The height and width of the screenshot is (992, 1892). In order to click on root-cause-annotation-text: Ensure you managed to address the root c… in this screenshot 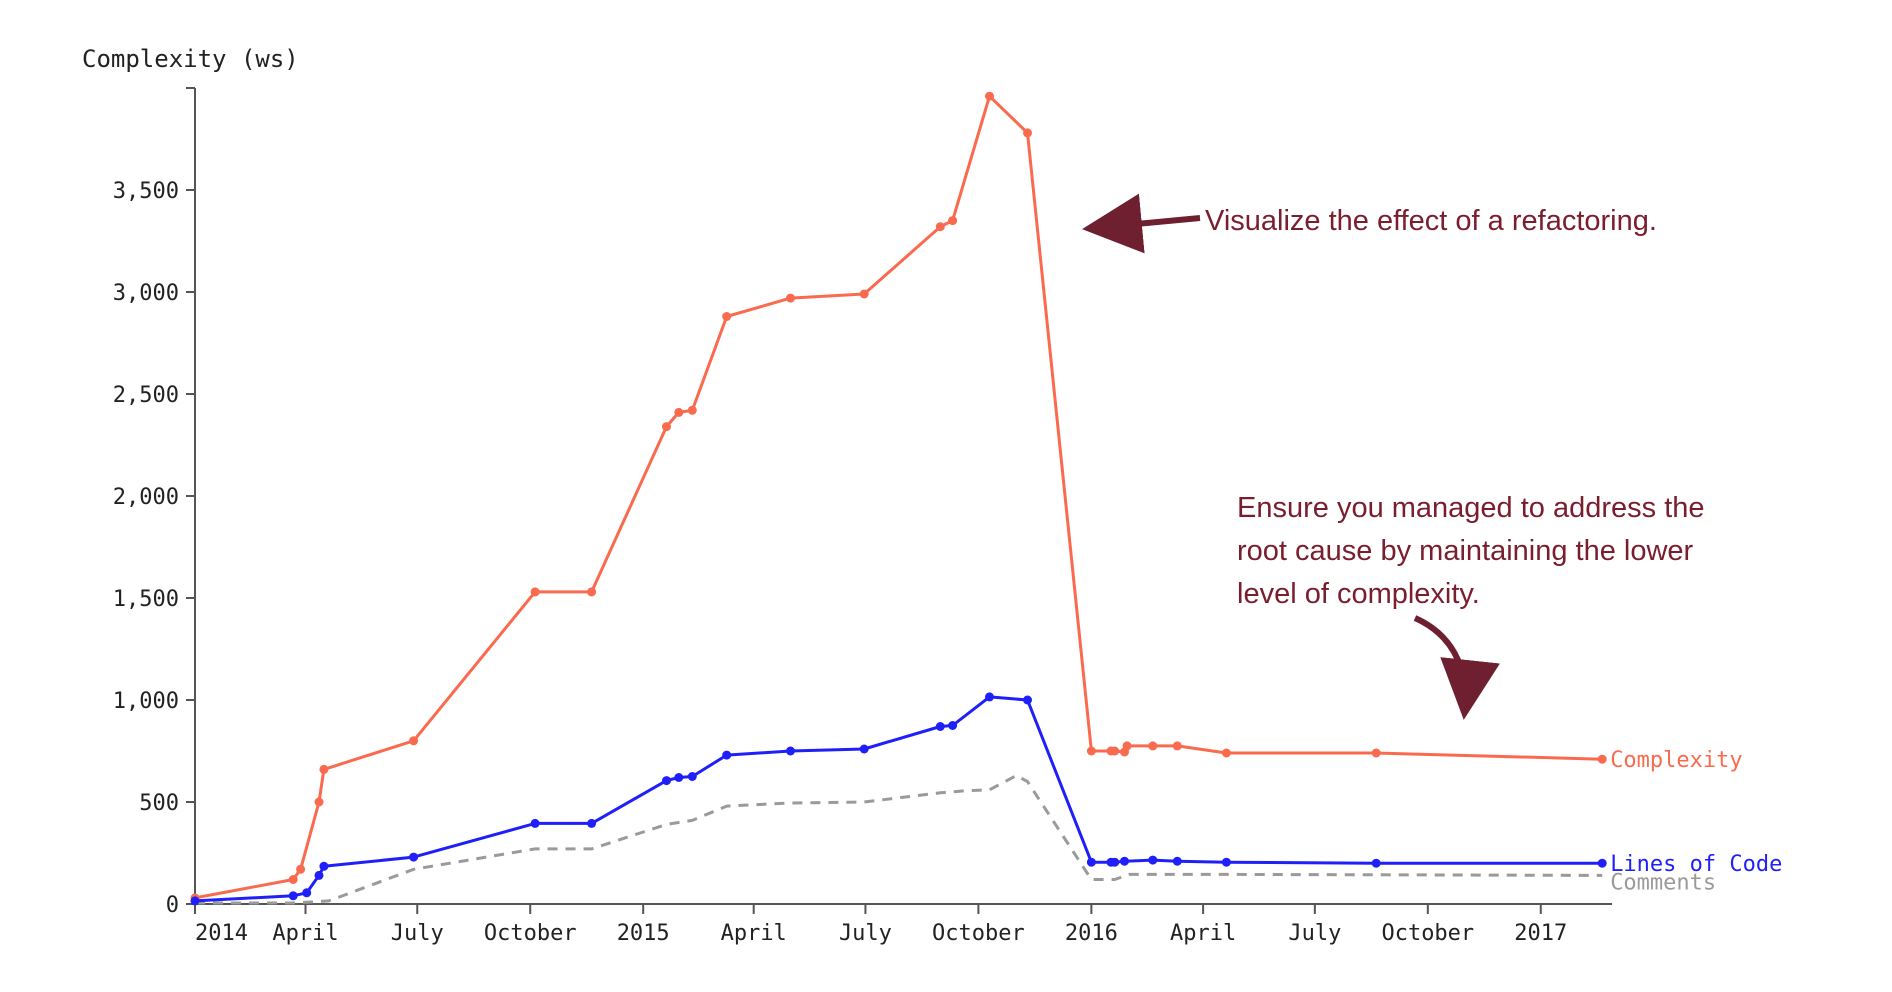, I will do `click(1475, 551)`.